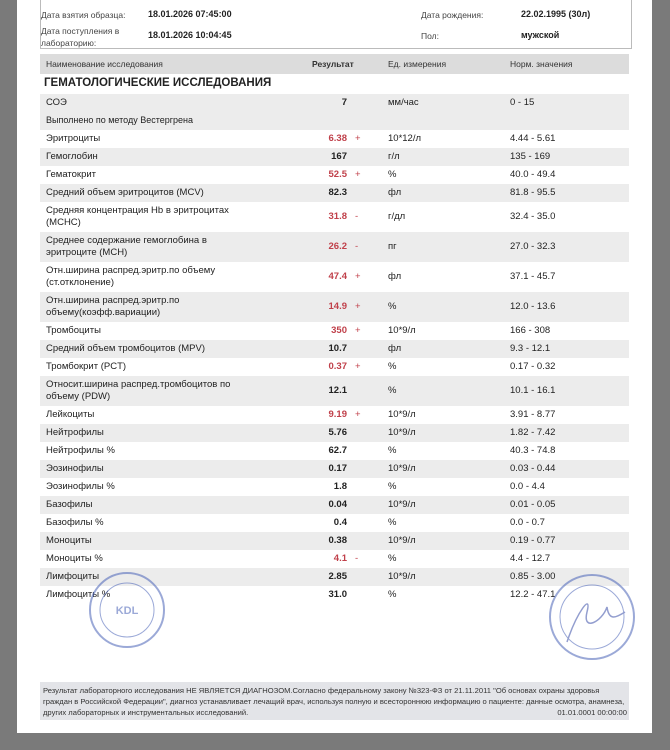  What do you see at coordinates (340, 558) in the screenshot?
I see `test-result: 4.1` at bounding box center [340, 558].